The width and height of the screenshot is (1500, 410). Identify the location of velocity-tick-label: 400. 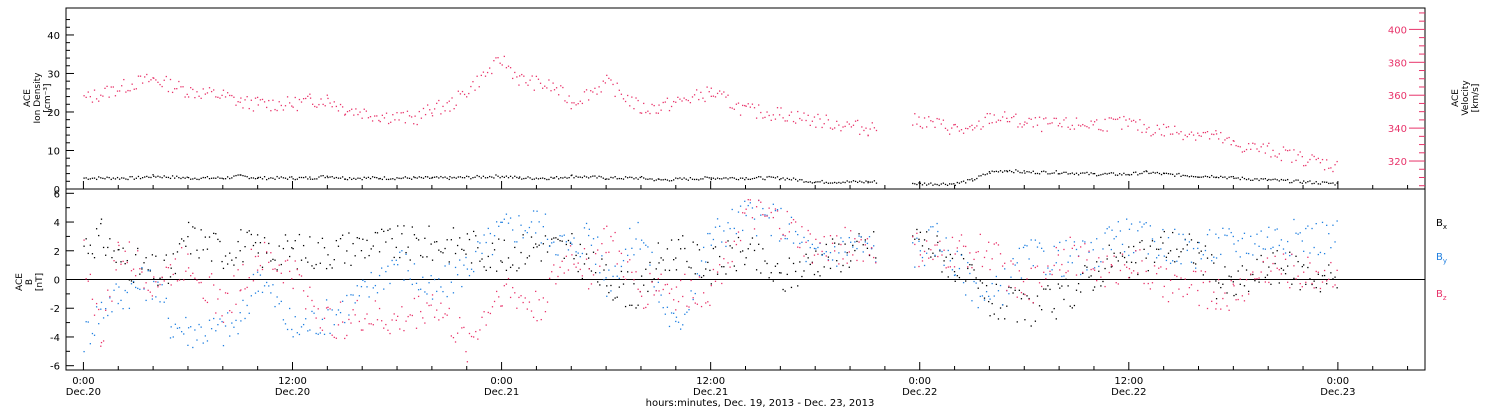
(1397, 30).